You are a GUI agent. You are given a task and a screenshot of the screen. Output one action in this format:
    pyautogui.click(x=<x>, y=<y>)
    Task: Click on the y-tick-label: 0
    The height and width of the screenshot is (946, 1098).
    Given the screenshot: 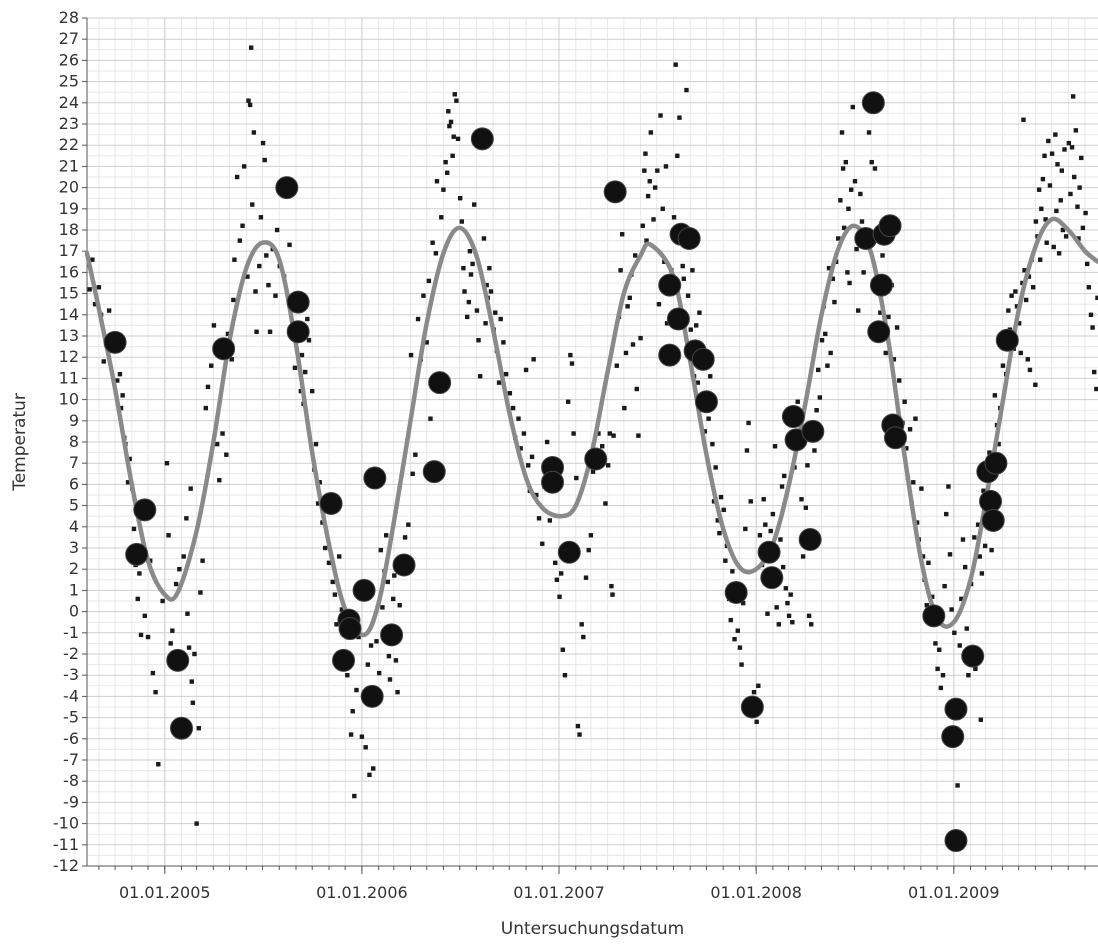 What is the action you would take?
    pyautogui.click(x=74, y=611)
    